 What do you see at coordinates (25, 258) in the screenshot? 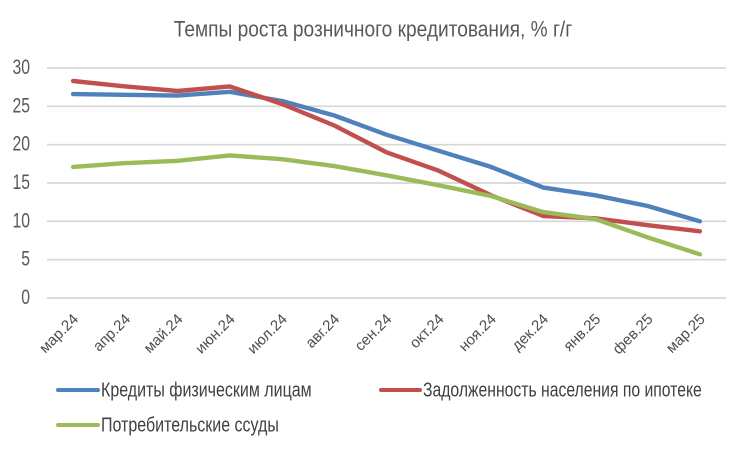
I see `svg-text: 5` at bounding box center [25, 258].